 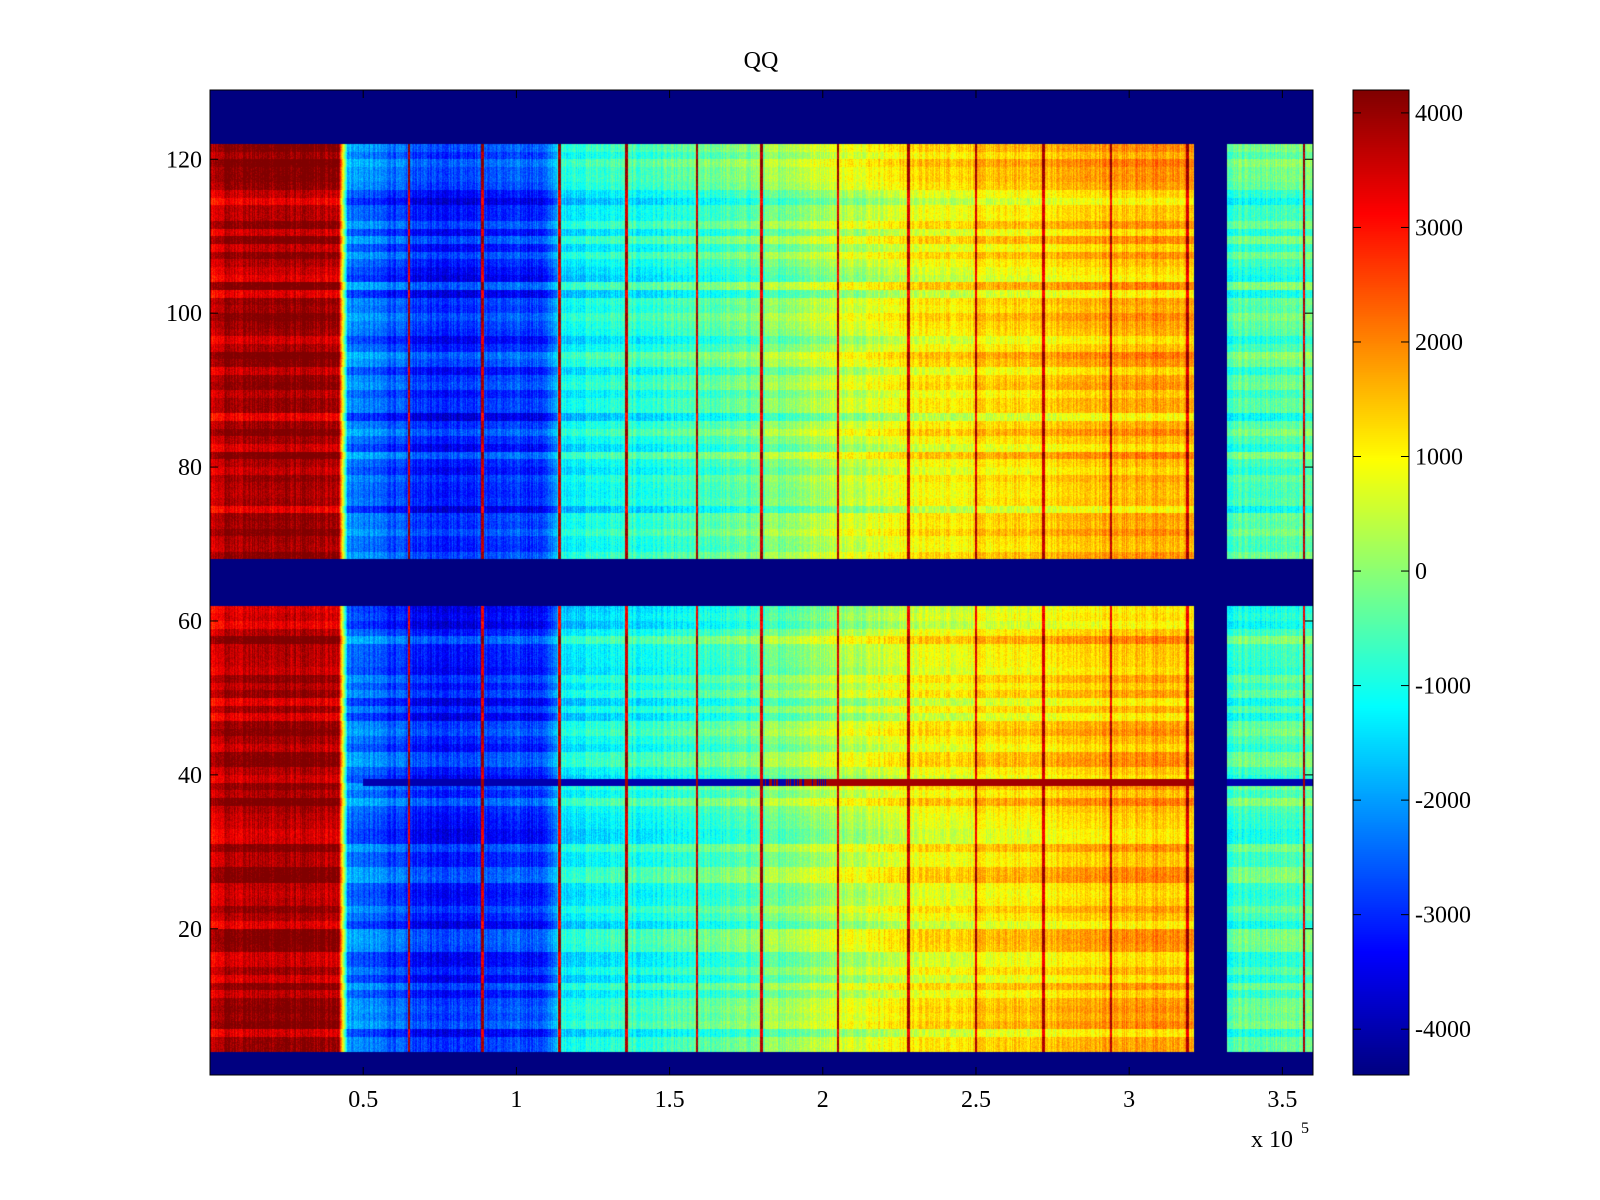 What do you see at coordinates (1439, 228) in the screenshot?
I see `colorbar-tick-label: 3000` at bounding box center [1439, 228].